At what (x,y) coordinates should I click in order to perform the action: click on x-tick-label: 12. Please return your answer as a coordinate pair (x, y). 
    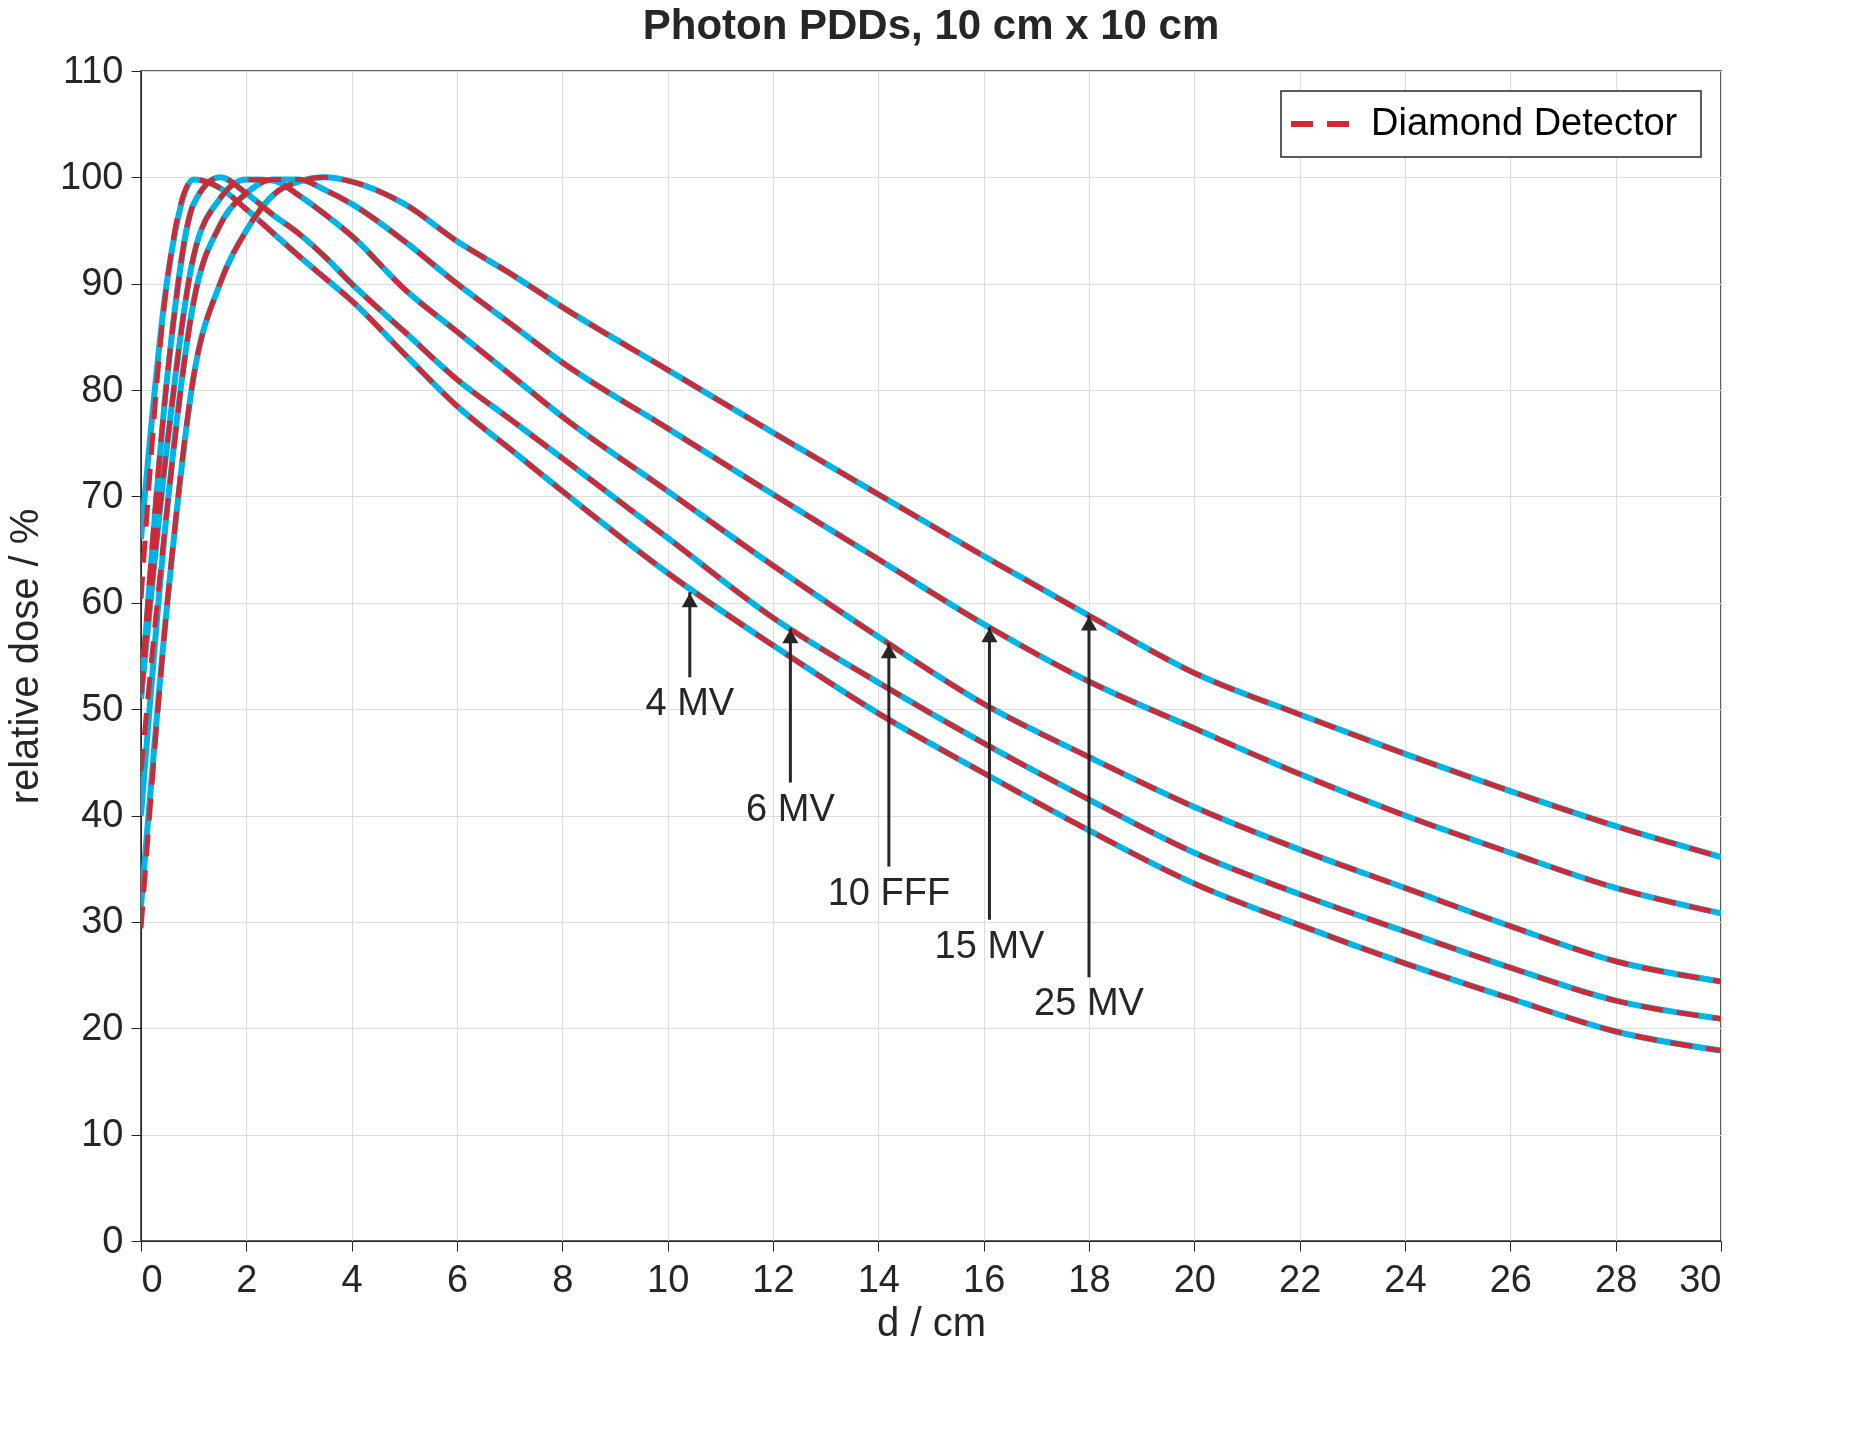
    Looking at the image, I should click on (773, 1278).